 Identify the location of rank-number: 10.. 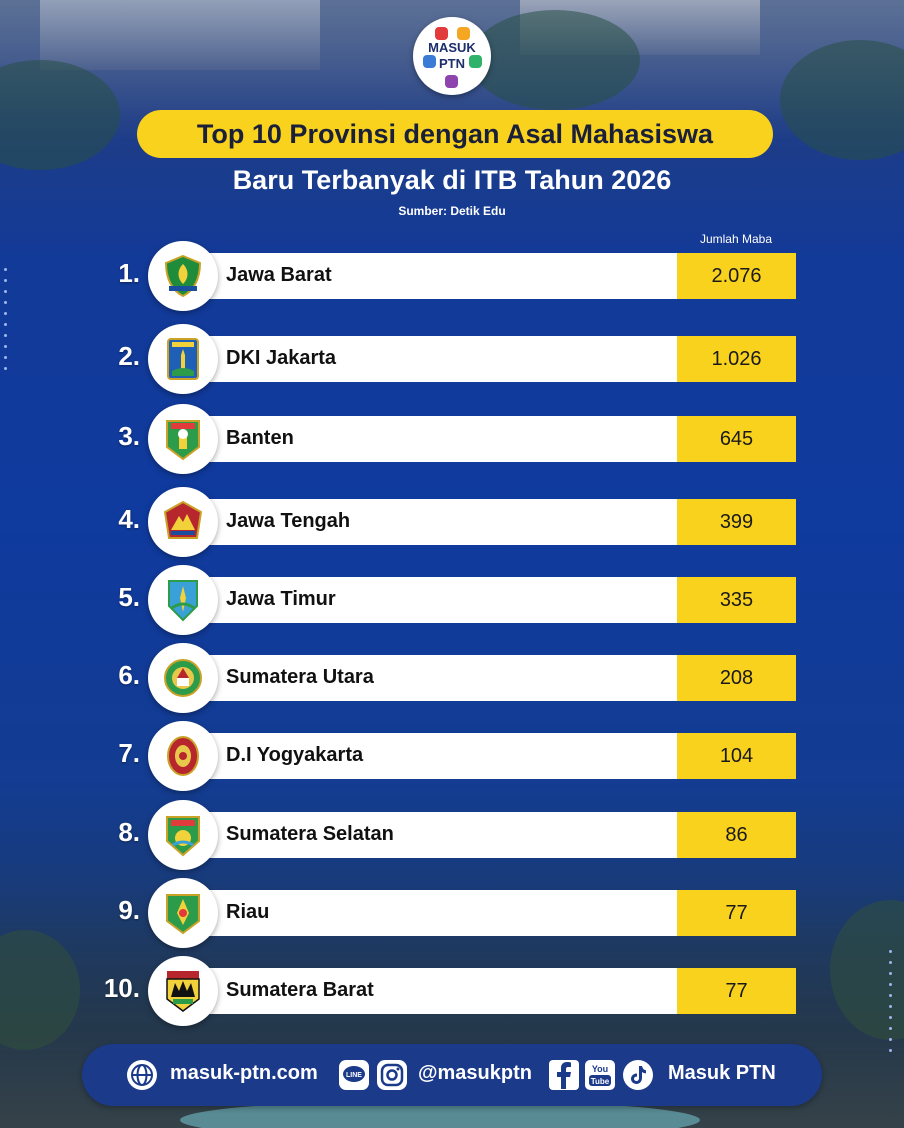
(121, 988).